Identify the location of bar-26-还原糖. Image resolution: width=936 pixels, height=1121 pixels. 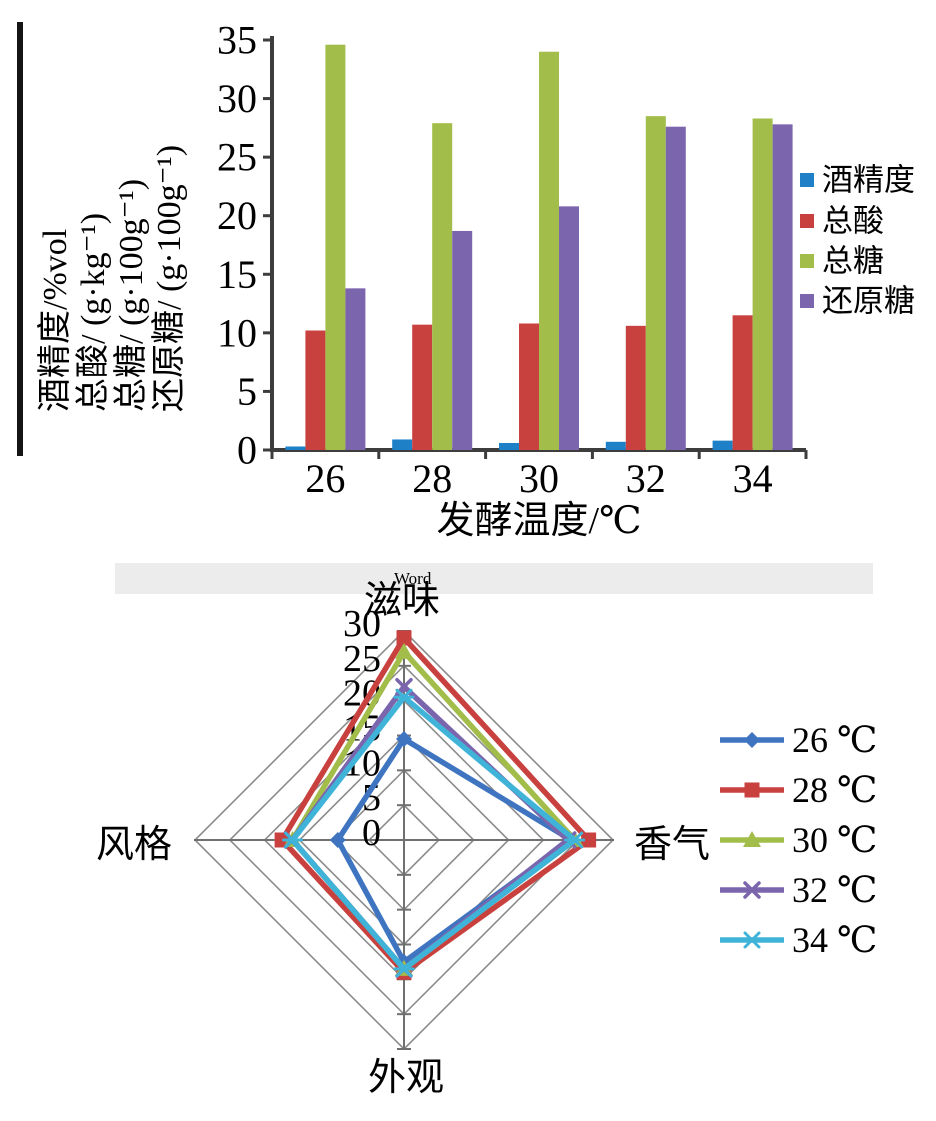
(355, 369).